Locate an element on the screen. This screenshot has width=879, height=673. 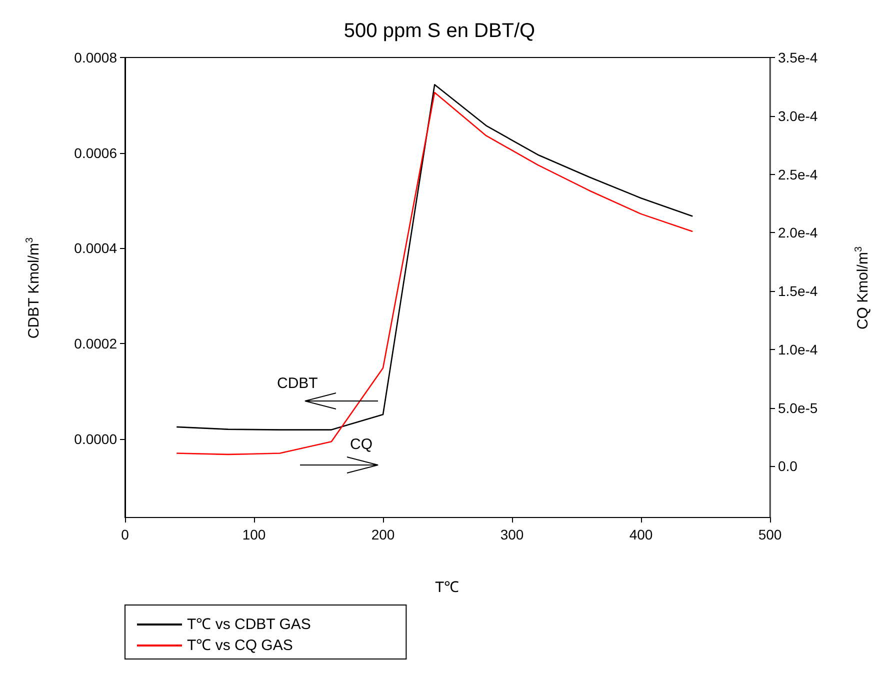
x-tick-label: 0 is located at coordinates (125, 534).